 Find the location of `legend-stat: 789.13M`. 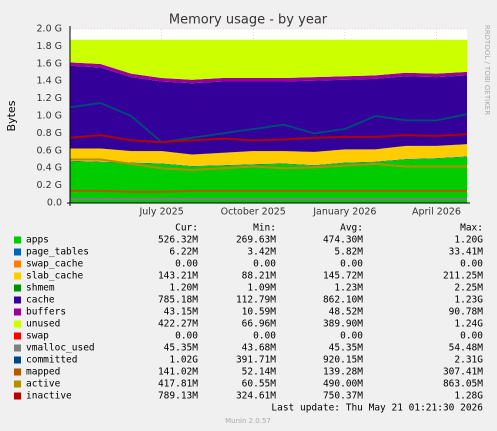

legend-stat: 789.13M is located at coordinates (178, 396).